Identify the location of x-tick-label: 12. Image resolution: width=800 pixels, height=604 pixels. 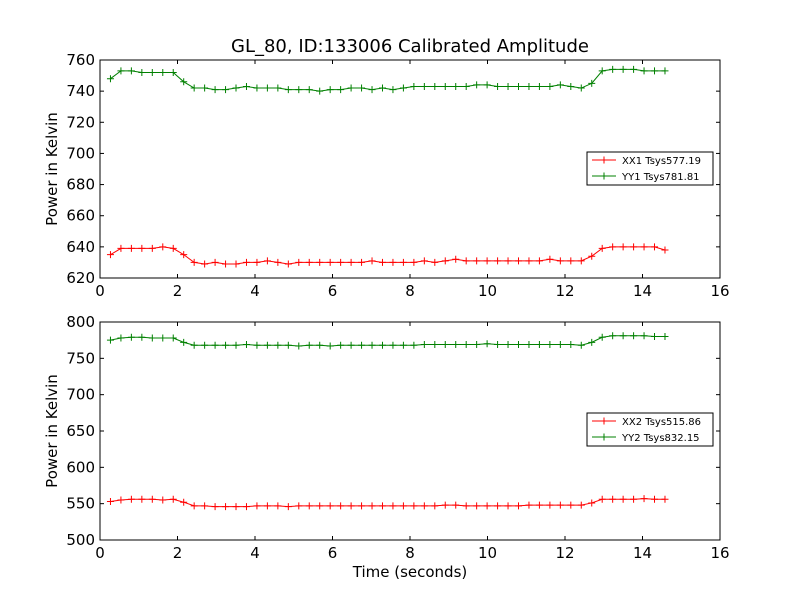
(564, 291).